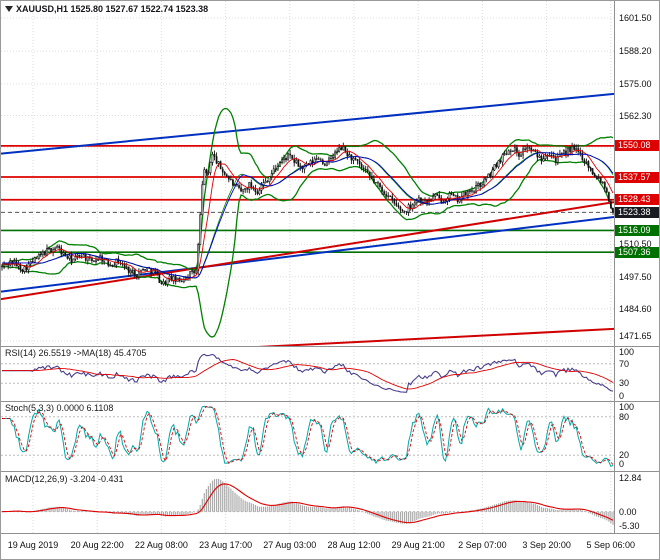 The height and width of the screenshot is (560, 660). I want to click on time-axis, so click(330, 546).